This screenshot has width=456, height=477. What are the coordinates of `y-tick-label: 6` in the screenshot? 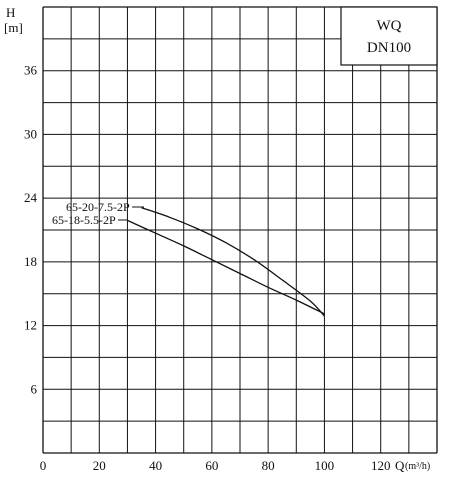 It's located at (34, 388).